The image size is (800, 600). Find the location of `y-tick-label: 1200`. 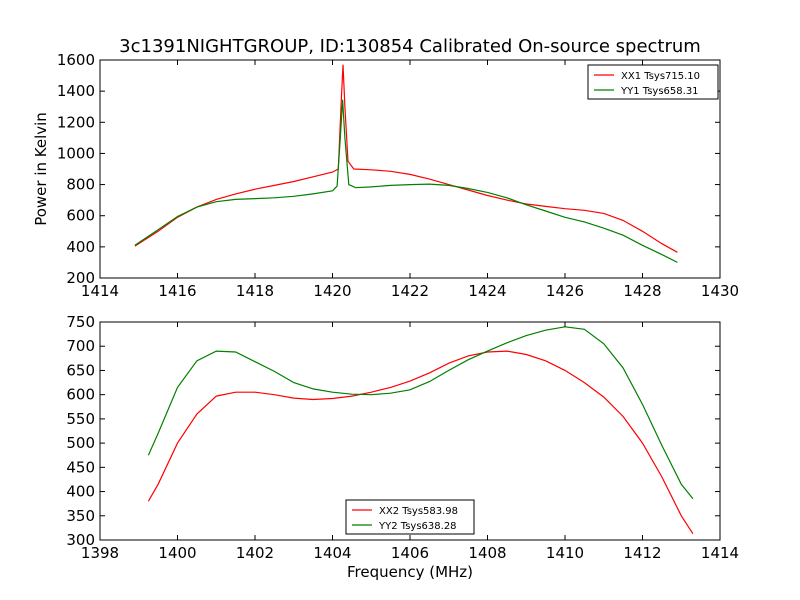

y-tick-label: 1200 is located at coordinates (76, 122).